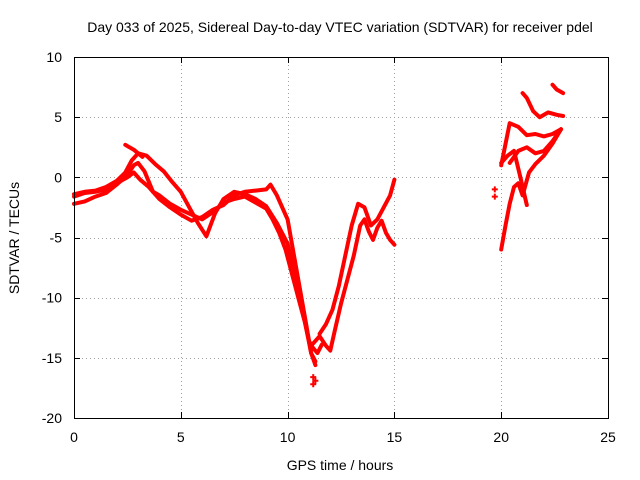  What do you see at coordinates (340, 465) in the screenshot?
I see `x-axis-label: GPS time / hours` at bounding box center [340, 465].